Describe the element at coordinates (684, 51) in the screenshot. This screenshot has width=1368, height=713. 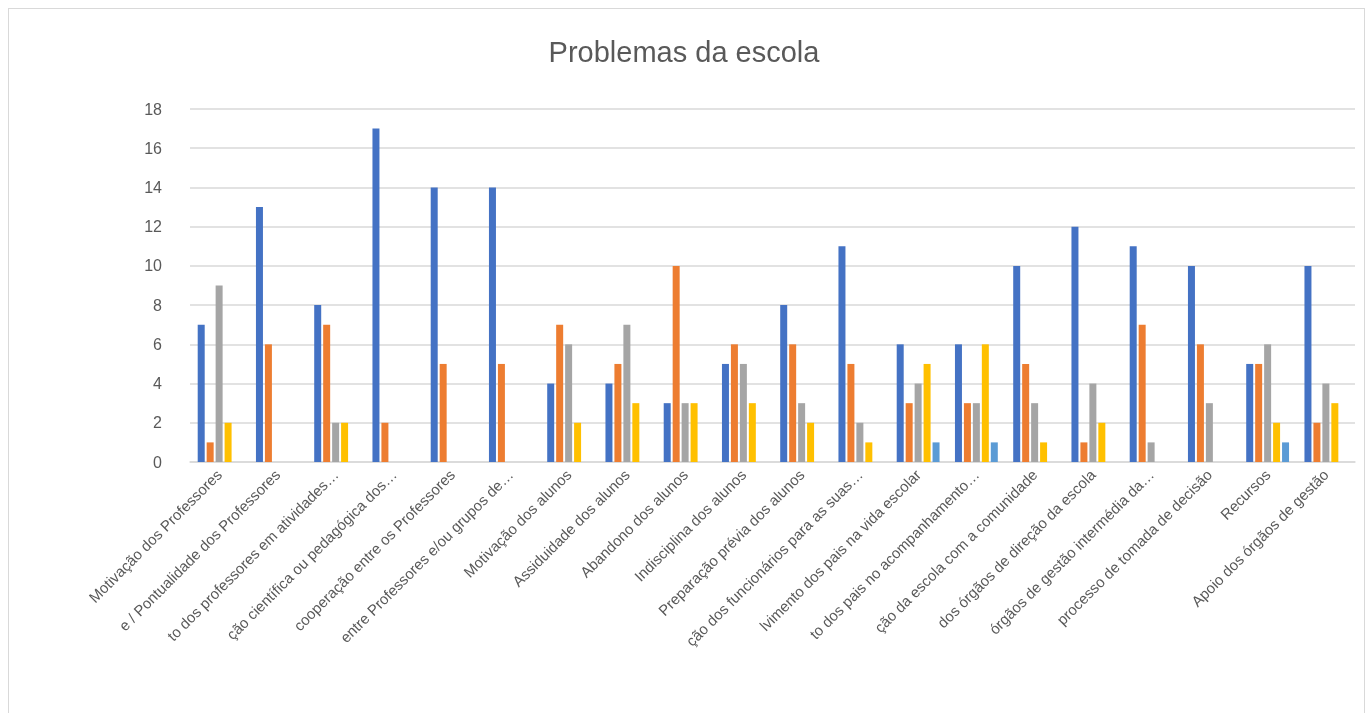
I see `chart-title: Problemas da escola` at that location.